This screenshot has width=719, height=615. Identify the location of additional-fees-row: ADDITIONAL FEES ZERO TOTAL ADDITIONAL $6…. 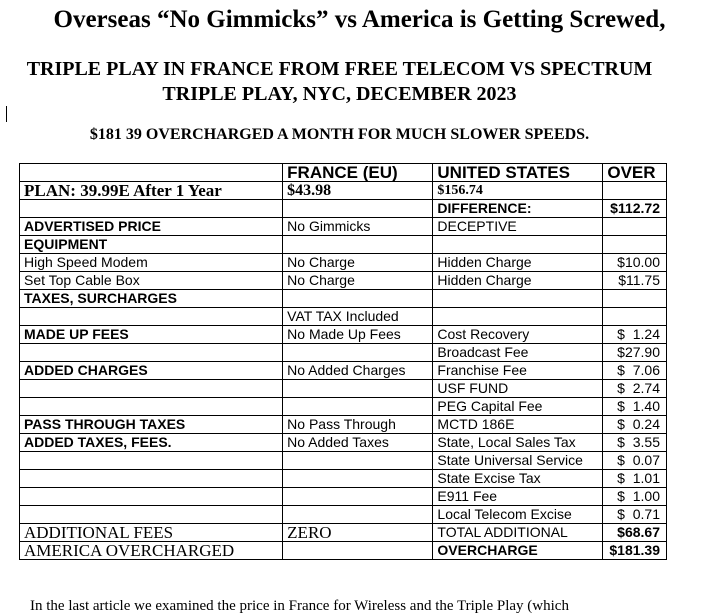
(342, 532).